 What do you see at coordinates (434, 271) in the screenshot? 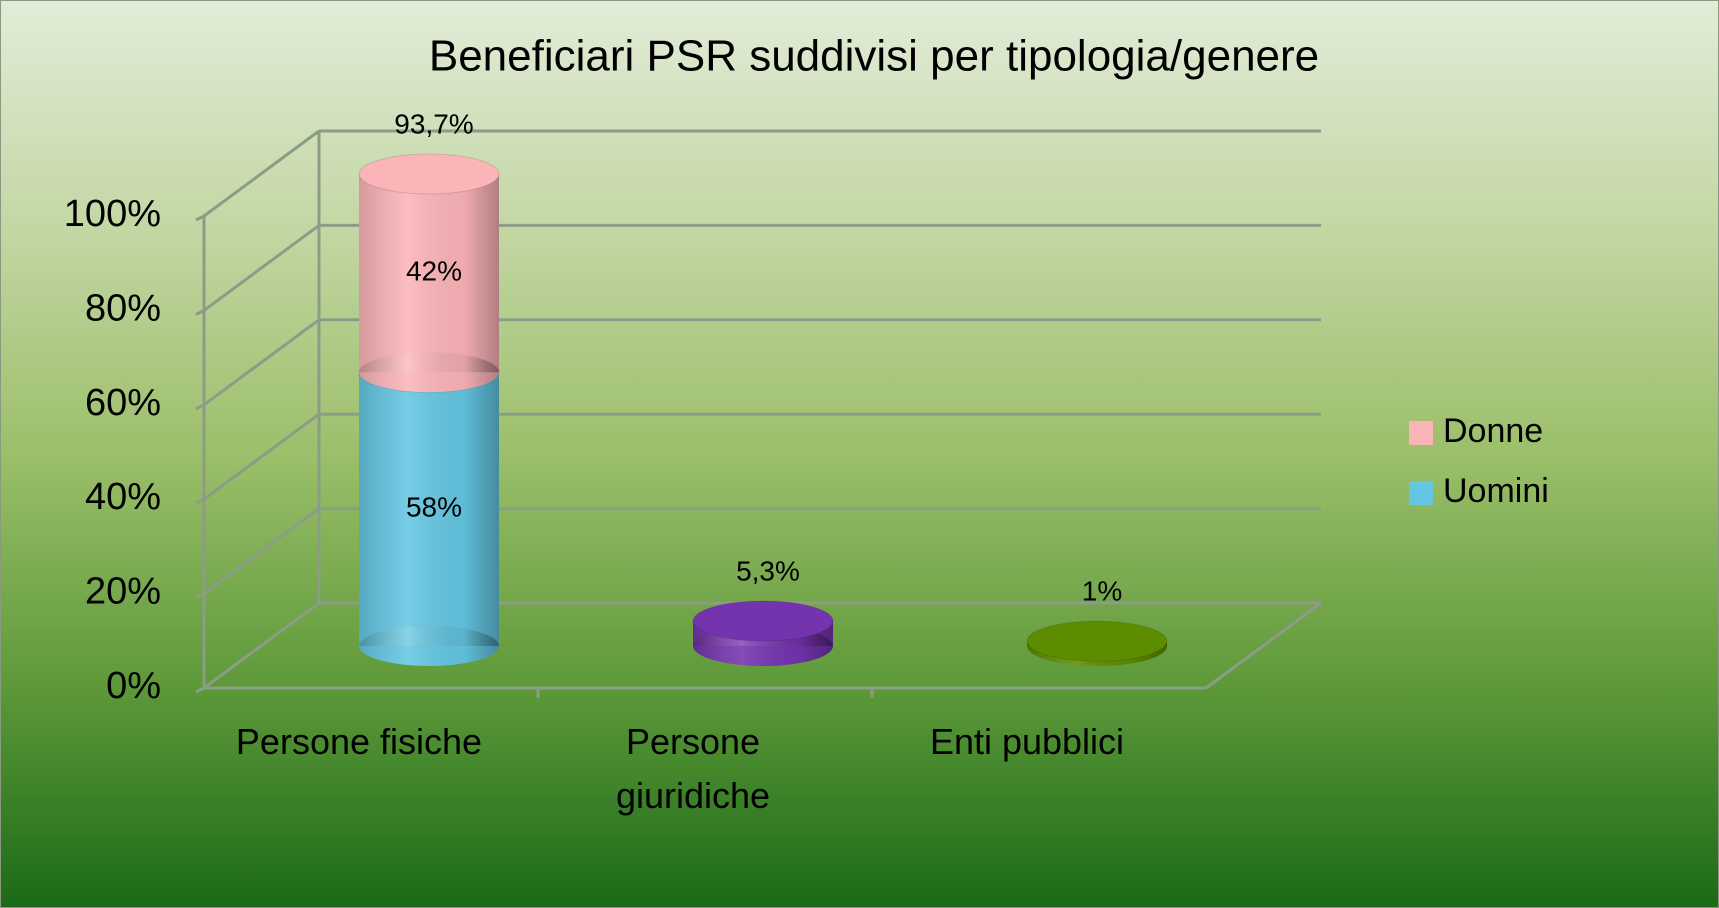
I see `data-label: 42%` at bounding box center [434, 271].